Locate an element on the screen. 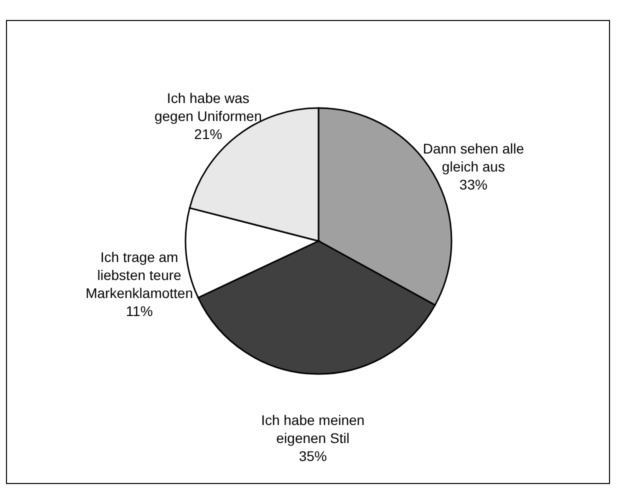 The height and width of the screenshot is (492, 621). slice-label: Ich habe meinen eigenen Stil is located at coordinates (313, 429).